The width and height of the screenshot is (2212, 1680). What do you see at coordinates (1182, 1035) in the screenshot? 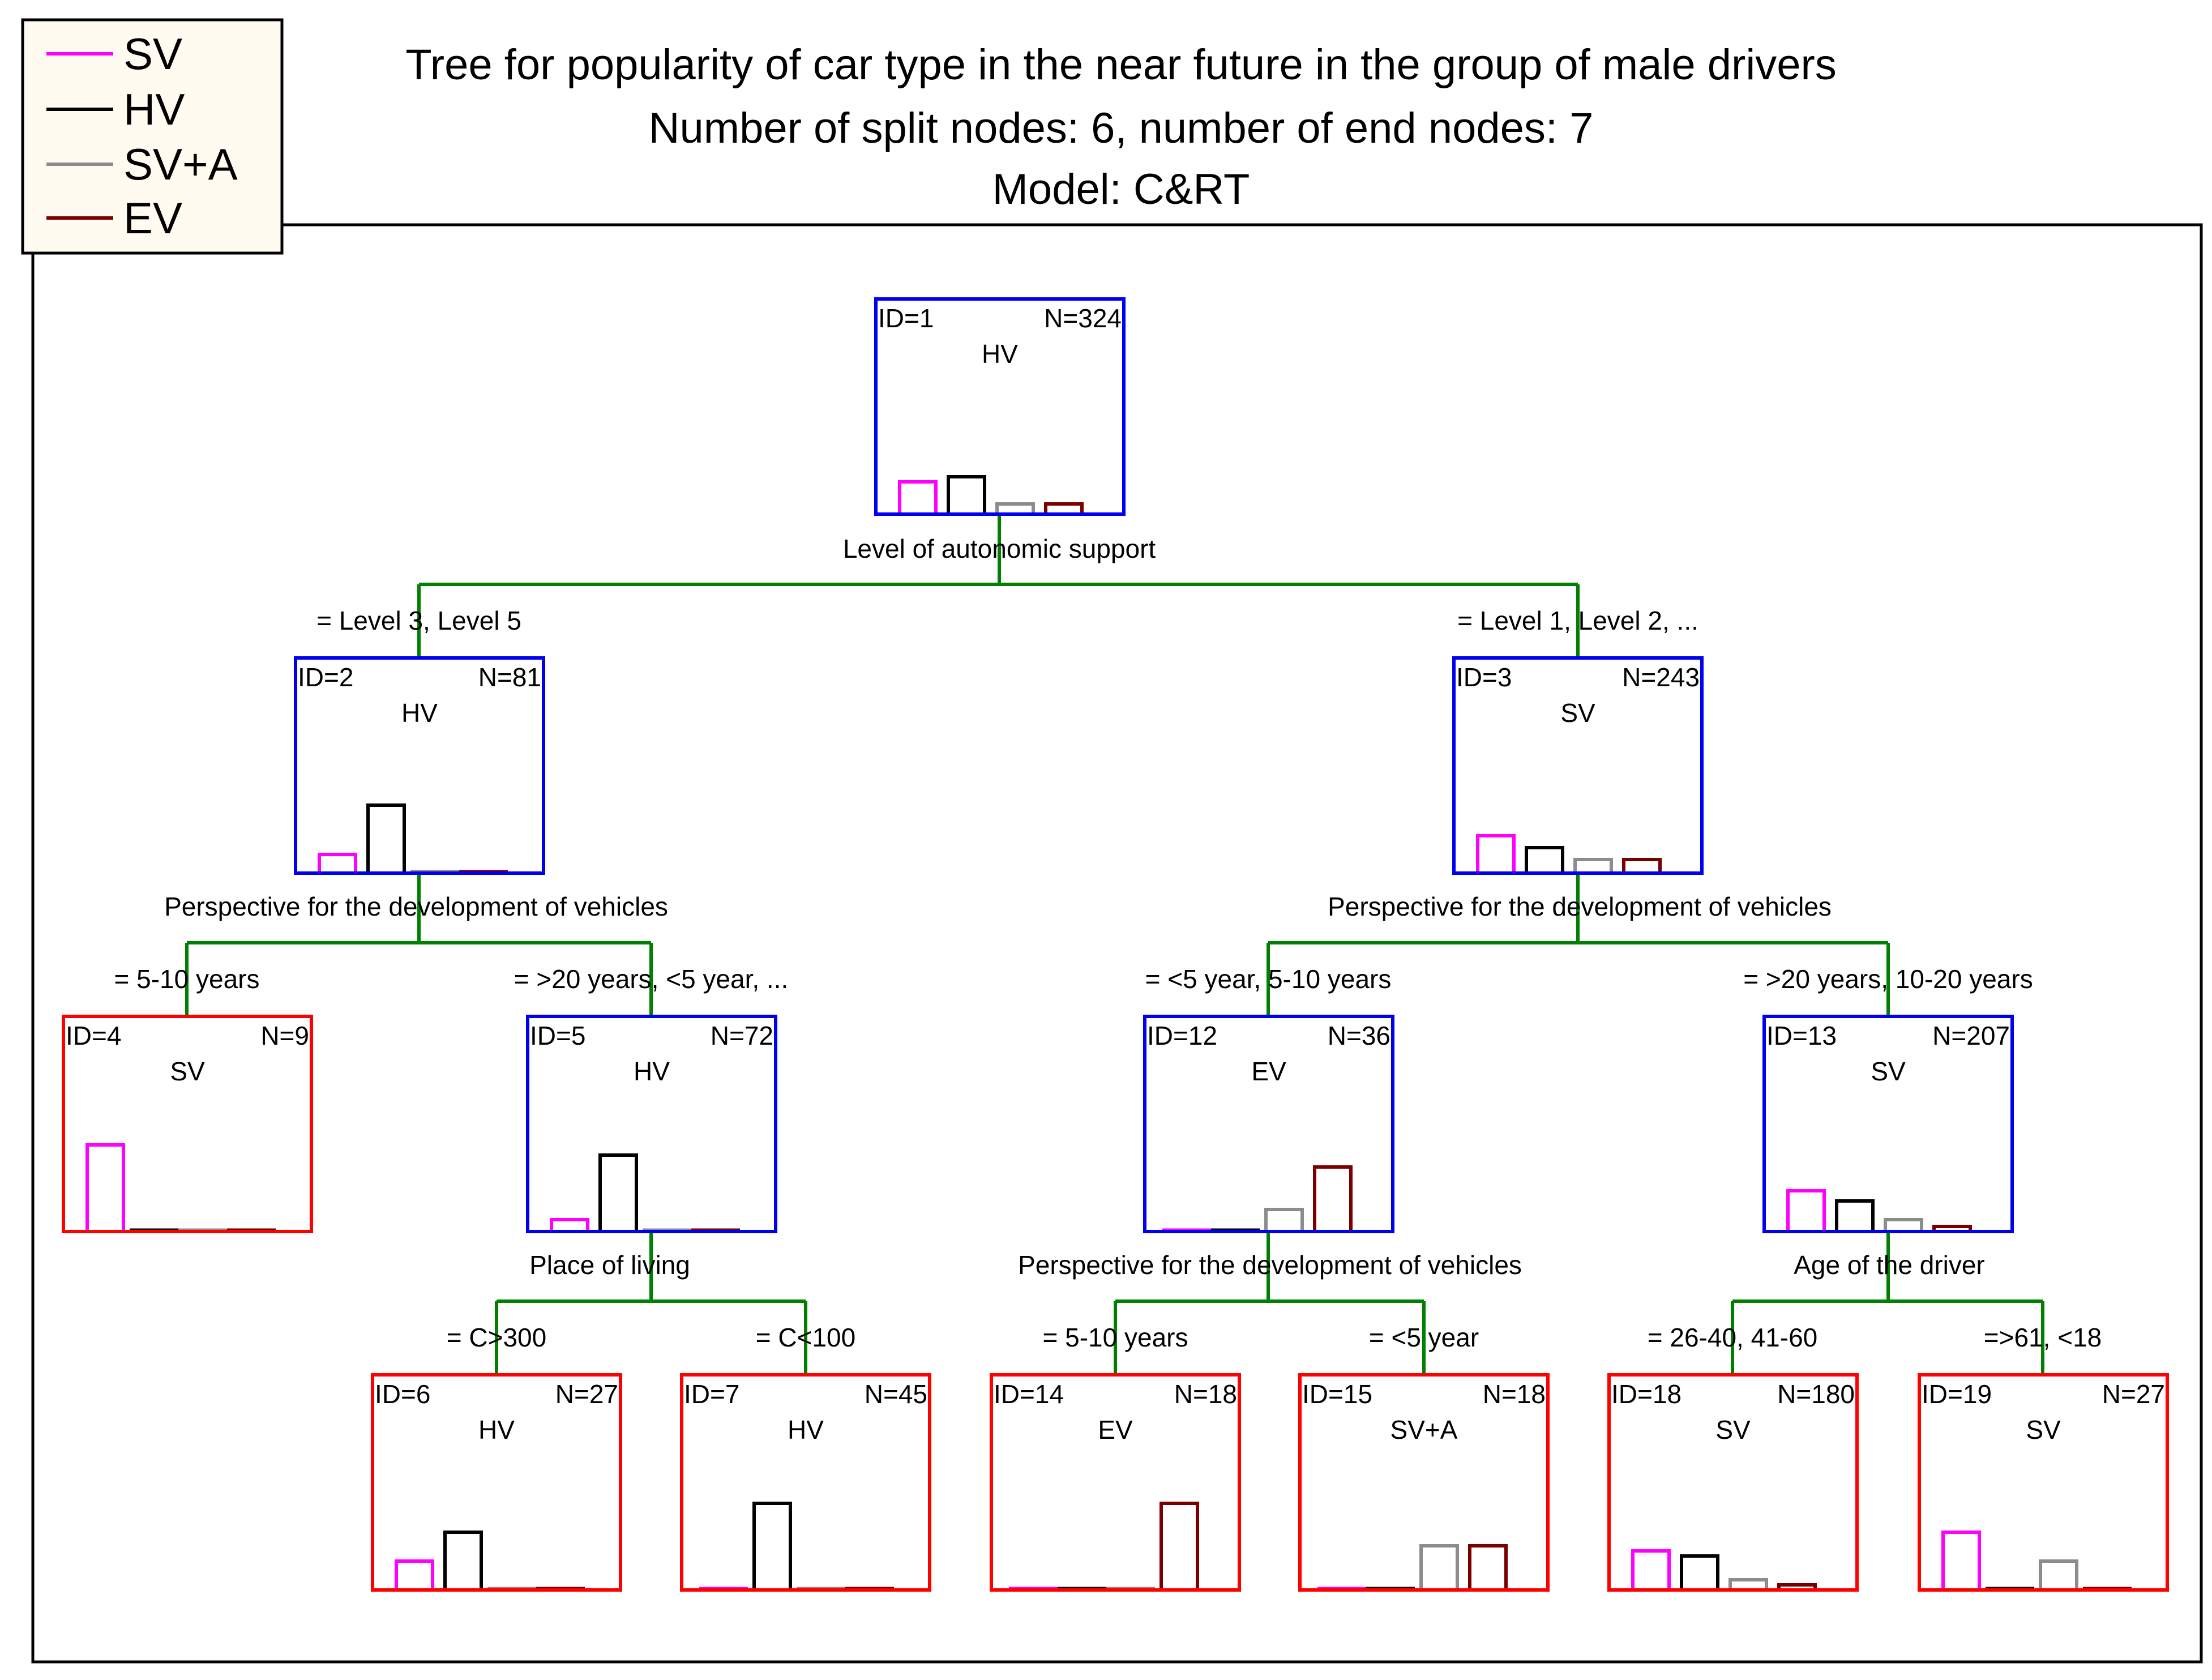
I see `node-id-label: ID=12` at bounding box center [1182, 1035].